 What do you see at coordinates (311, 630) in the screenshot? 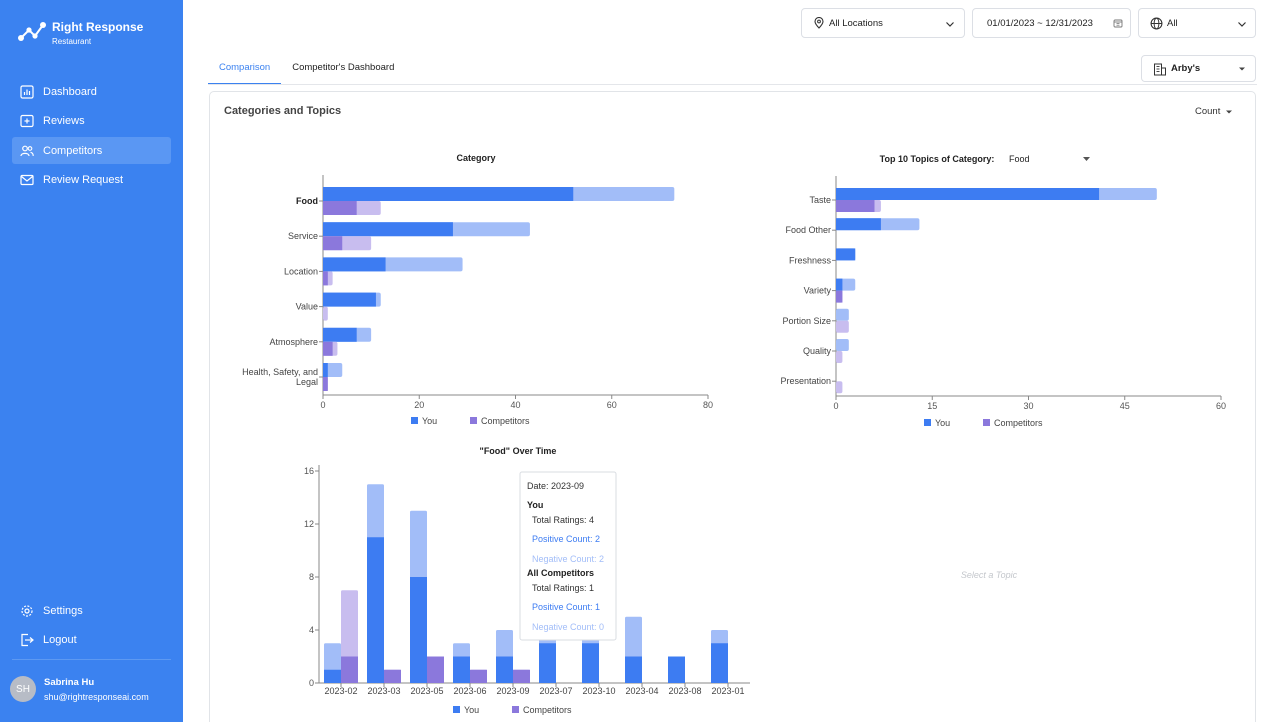
I see `y-tick-label: 4` at bounding box center [311, 630].